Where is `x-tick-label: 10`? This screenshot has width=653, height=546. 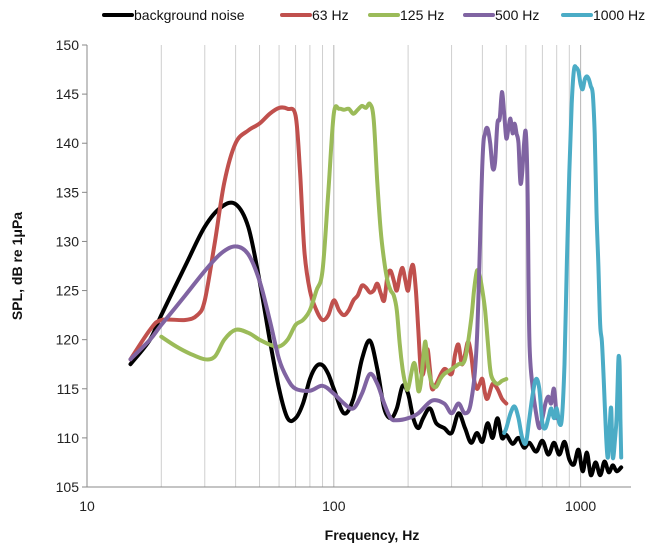
x-tick-label: 10 is located at coordinates (87, 506).